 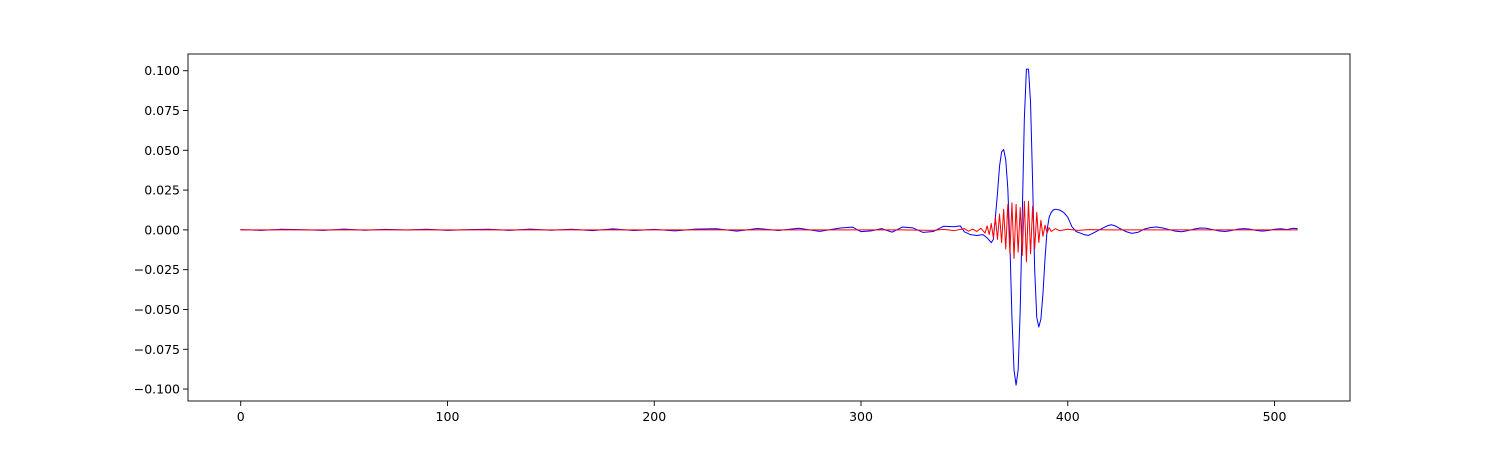 What do you see at coordinates (1275, 416) in the screenshot?
I see `x-tick-label: 500` at bounding box center [1275, 416].